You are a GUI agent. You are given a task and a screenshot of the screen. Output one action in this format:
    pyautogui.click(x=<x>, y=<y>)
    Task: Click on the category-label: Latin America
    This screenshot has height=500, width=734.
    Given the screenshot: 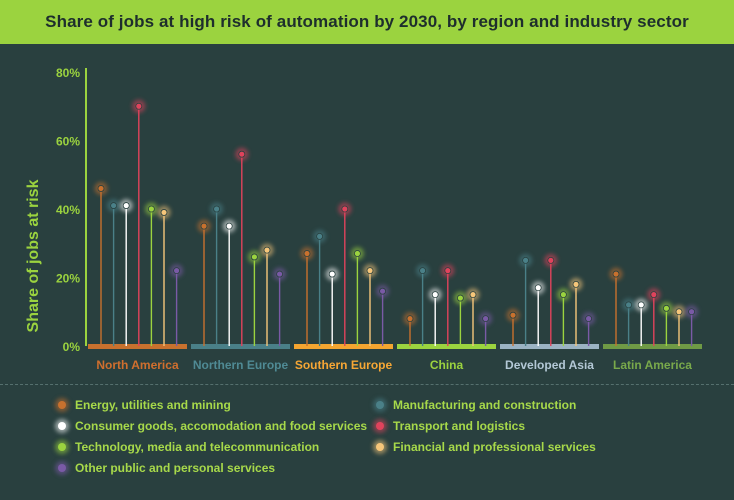 What is the action you would take?
    pyautogui.click(x=652, y=365)
    